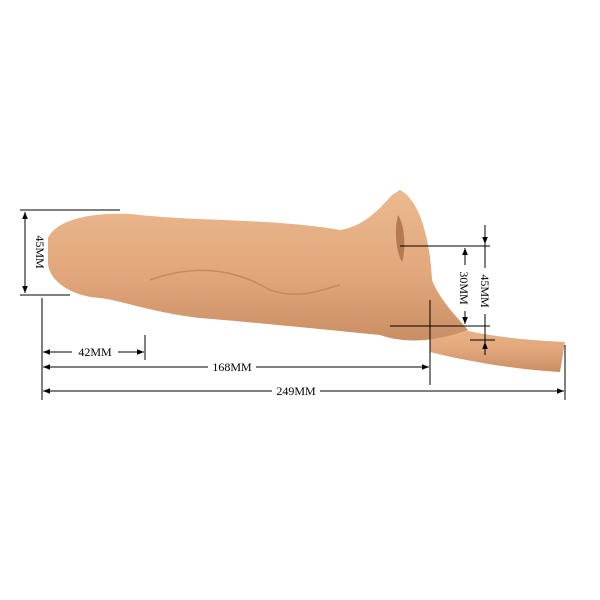 This screenshot has height=600, width=600. I want to click on base-height-label: 45MM, so click(485, 291).